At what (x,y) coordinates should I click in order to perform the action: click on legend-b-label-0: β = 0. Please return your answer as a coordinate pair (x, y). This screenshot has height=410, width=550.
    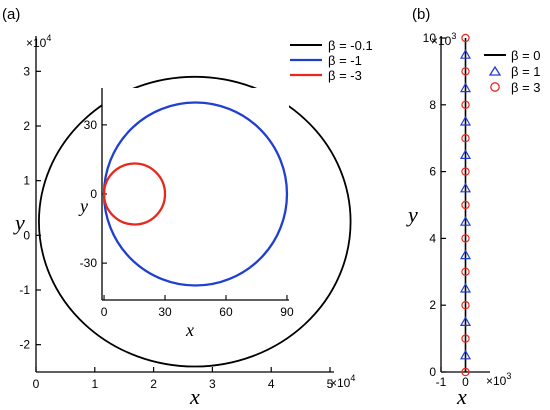
    Looking at the image, I should click on (526, 55).